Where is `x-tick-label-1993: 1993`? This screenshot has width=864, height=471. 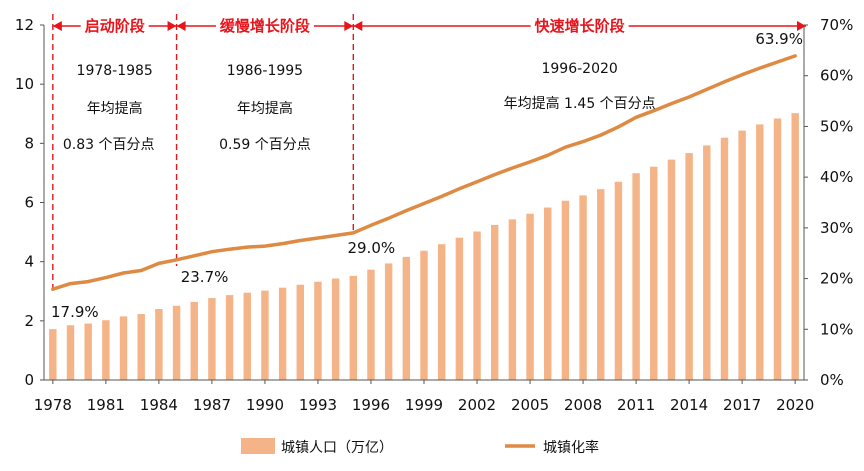 x-tick-label-1993: 1993 is located at coordinates (318, 405).